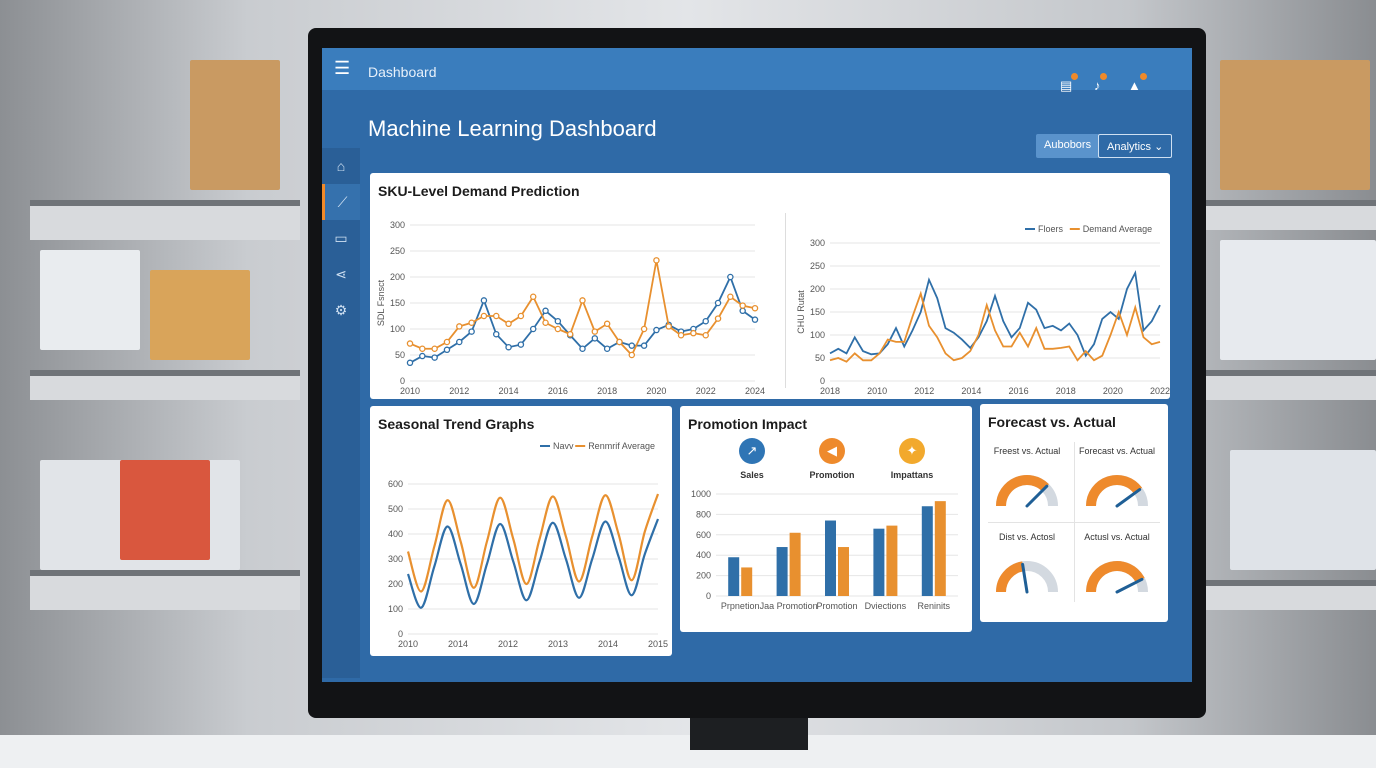  I want to click on x-tick-label: 2024, so click(755, 391).